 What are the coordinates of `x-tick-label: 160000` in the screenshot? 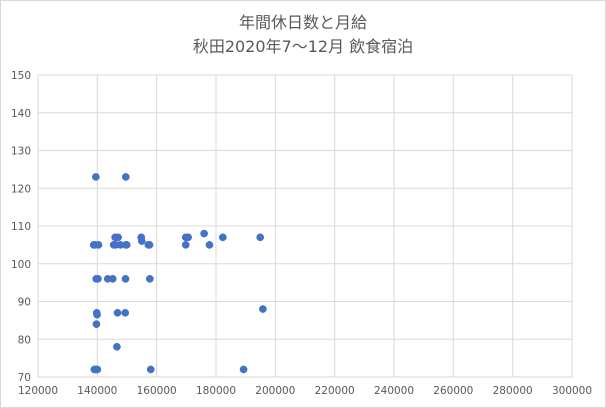 It's located at (157, 391).